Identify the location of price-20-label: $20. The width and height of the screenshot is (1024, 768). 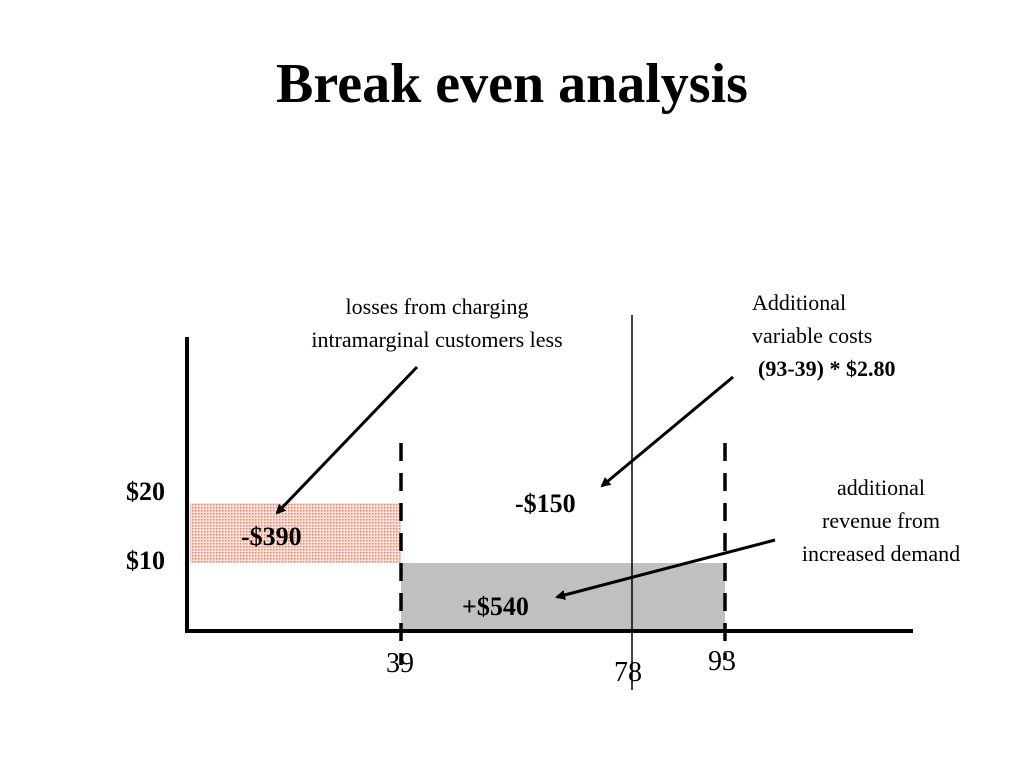
(145, 491).